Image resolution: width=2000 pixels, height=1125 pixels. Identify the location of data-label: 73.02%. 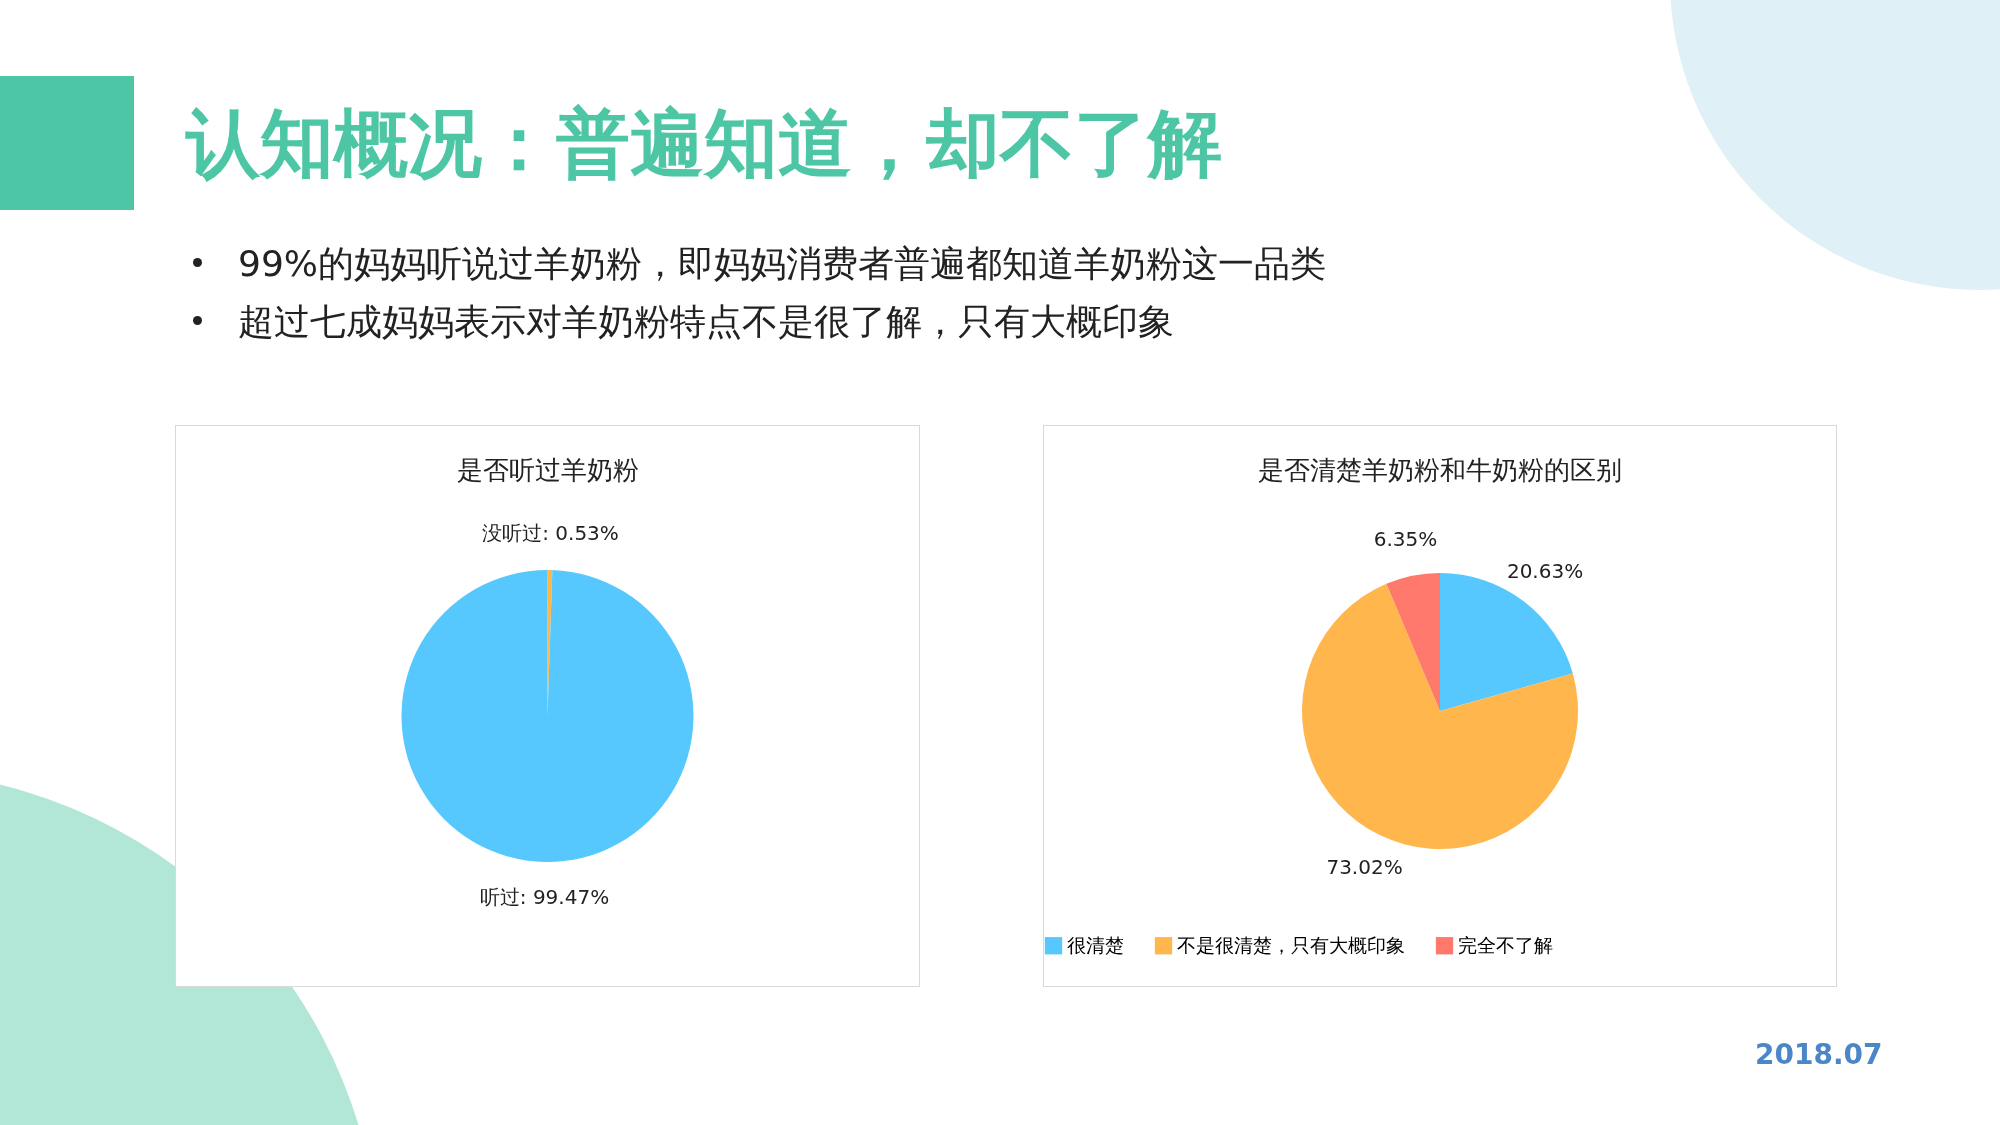
(1364, 866).